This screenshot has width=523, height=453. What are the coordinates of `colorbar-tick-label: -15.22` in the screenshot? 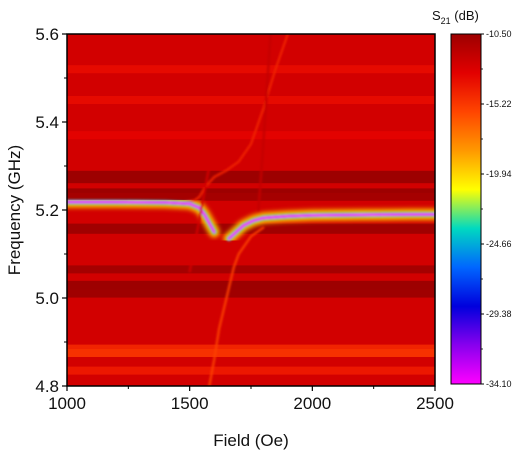 It's located at (499, 104).